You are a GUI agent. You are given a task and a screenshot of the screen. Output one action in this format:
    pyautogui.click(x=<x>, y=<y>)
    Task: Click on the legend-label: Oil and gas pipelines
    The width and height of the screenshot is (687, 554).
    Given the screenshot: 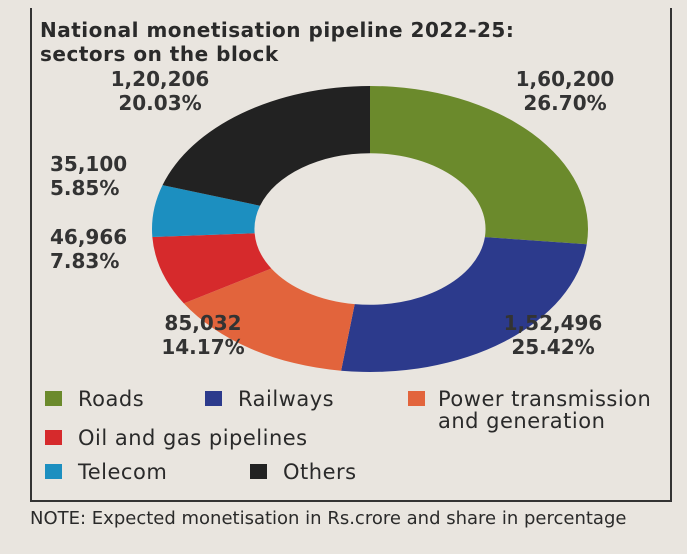 What is the action you would take?
    pyautogui.click(x=193, y=438)
    